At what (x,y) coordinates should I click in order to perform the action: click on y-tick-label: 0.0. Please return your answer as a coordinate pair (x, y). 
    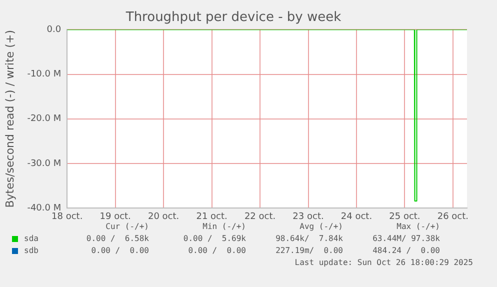
    Looking at the image, I should click on (54, 29).